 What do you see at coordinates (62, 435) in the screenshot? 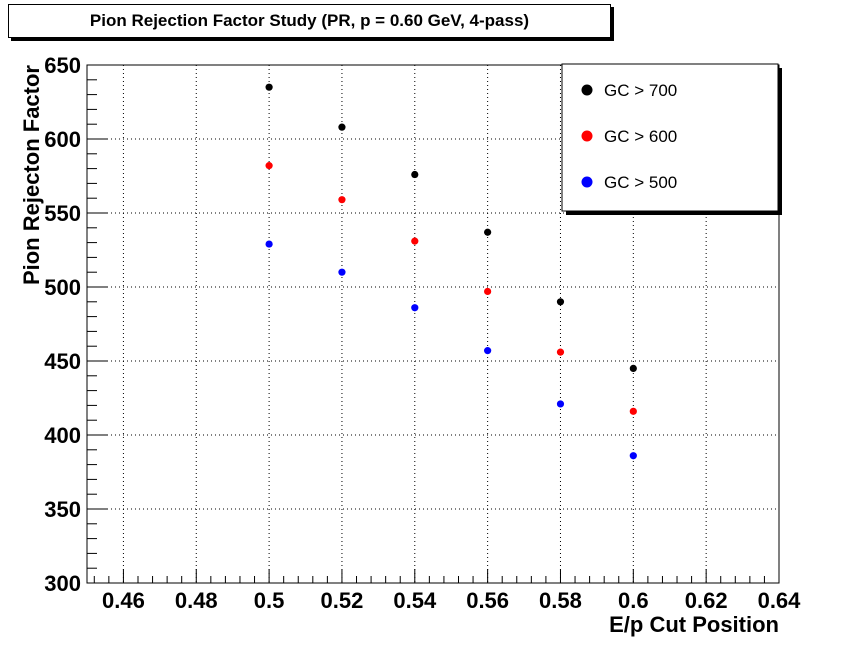
I see `y-tick-label: 400` at bounding box center [62, 435].